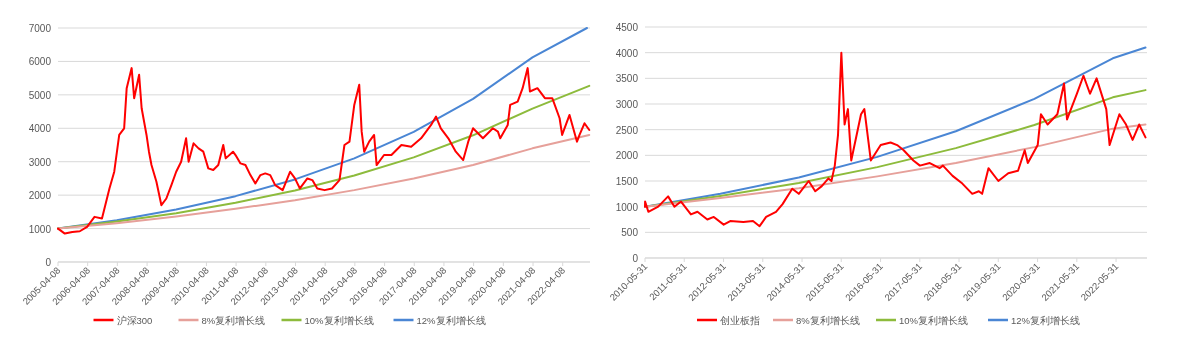 This screenshot has height=342, width=1198. What do you see at coordinates (40, 95) in the screenshot?
I see `y-tick-label: 5000` at bounding box center [40, 95].